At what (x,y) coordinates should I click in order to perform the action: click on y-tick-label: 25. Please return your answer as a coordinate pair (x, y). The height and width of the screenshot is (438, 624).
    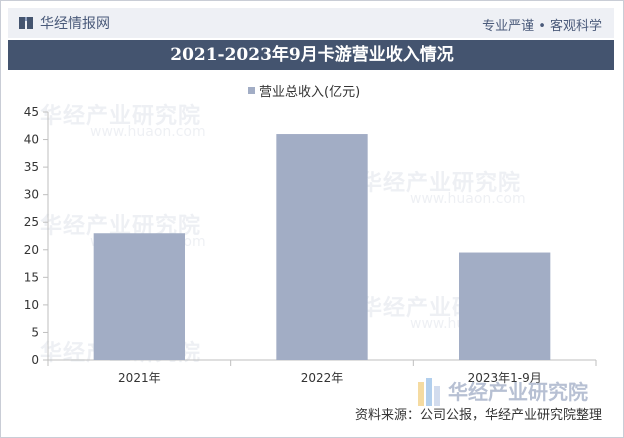
    Looking at the image, I should click on (31, 222).